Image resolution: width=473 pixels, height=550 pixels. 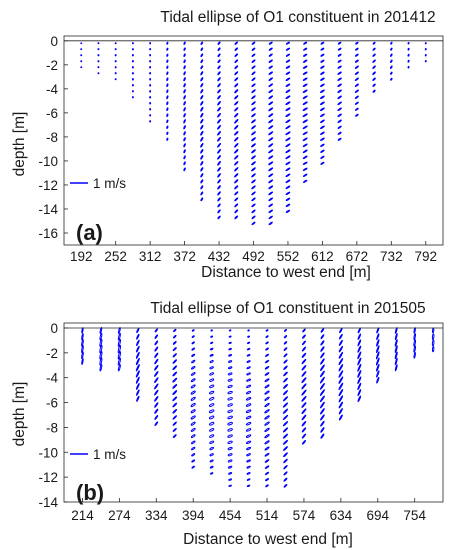 What do you see at coordinates (322, 256) in the screenshot?
I see `x-tick-label: 612` at bounding box center [322, 256].